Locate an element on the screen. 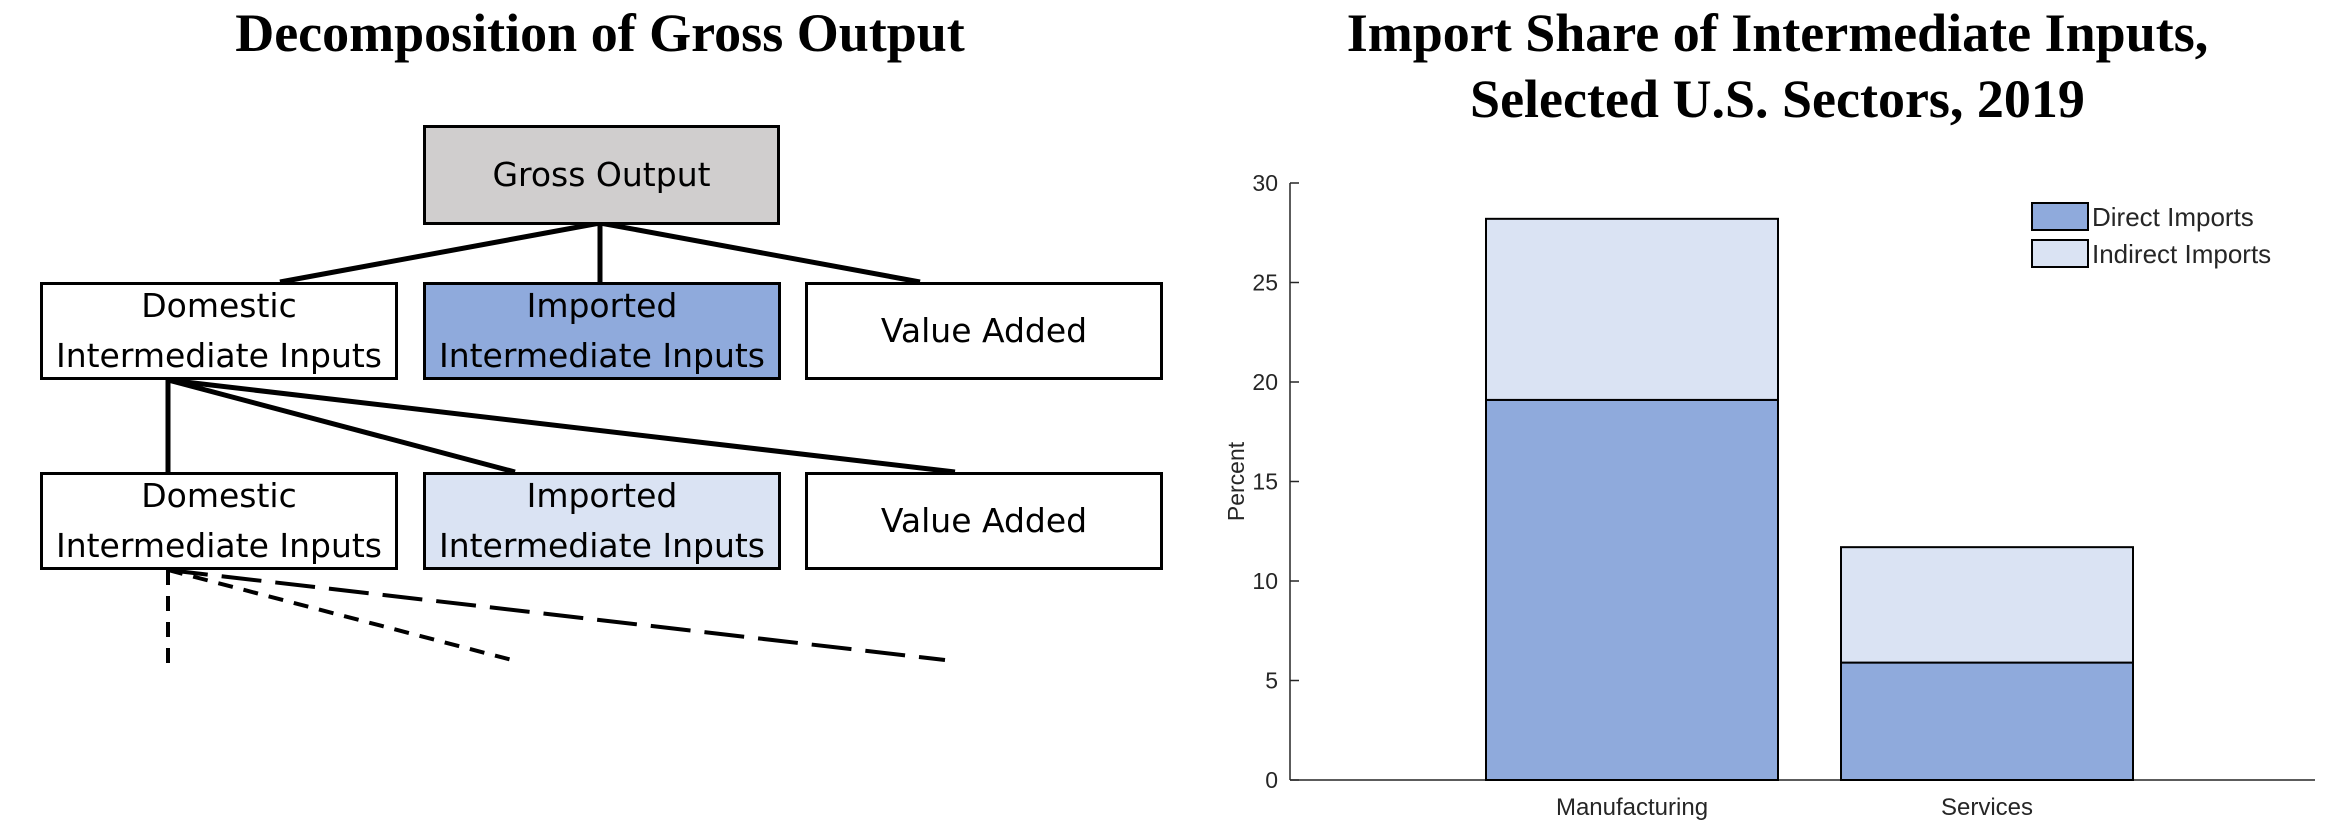 The width and height of the screenshot is (2335, 836). bar-manufacturing-direct-imports is located at coordinates (1632, 589).